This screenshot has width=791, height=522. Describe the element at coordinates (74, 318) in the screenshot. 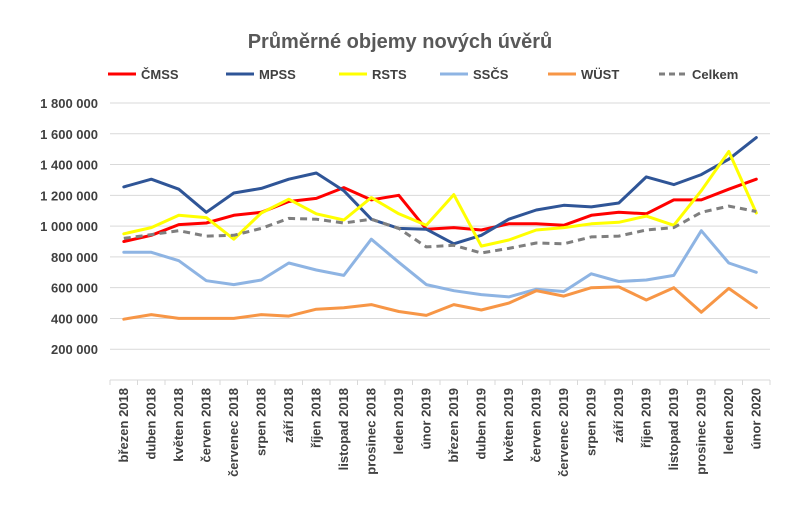

I see `y-tick-label: 400 000` at that location.